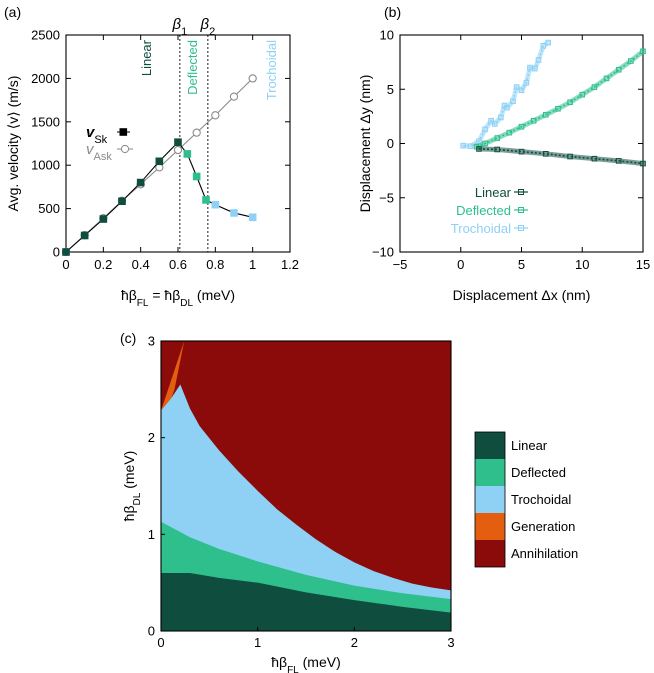 This screenshot has height=673, width=654. I want to click on x-tick-label: −5, so click(400, 264).